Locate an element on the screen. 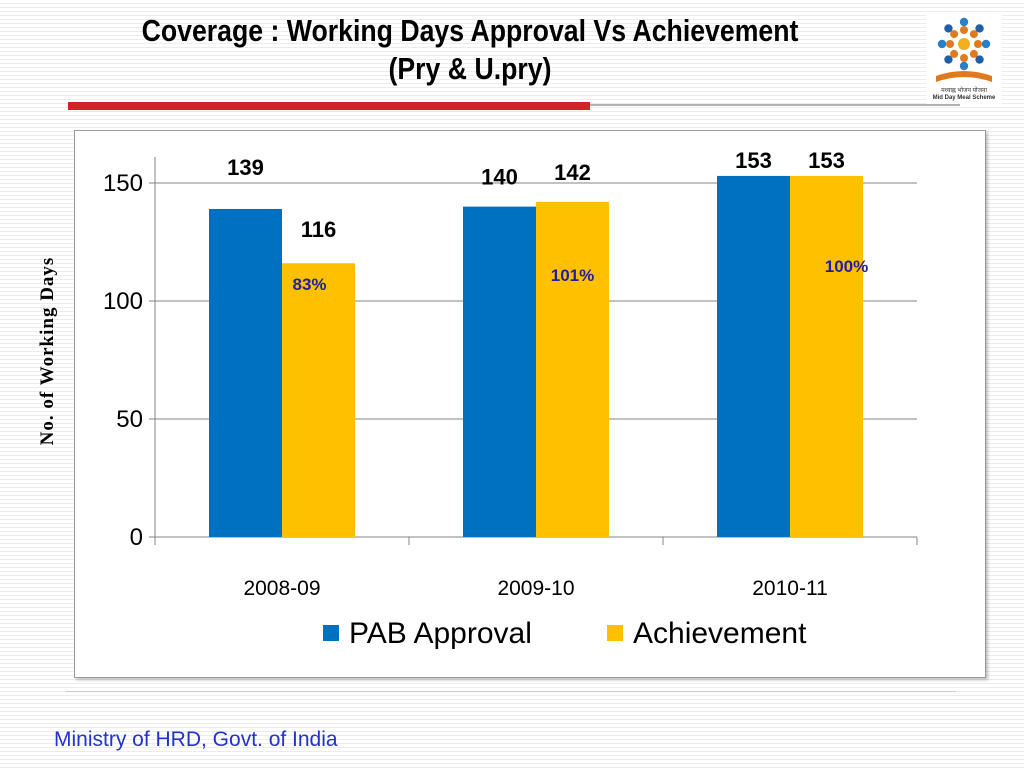 The image size is (1024, 768). legend-label-achievement: Achievement is located at coordinates (720, 633).